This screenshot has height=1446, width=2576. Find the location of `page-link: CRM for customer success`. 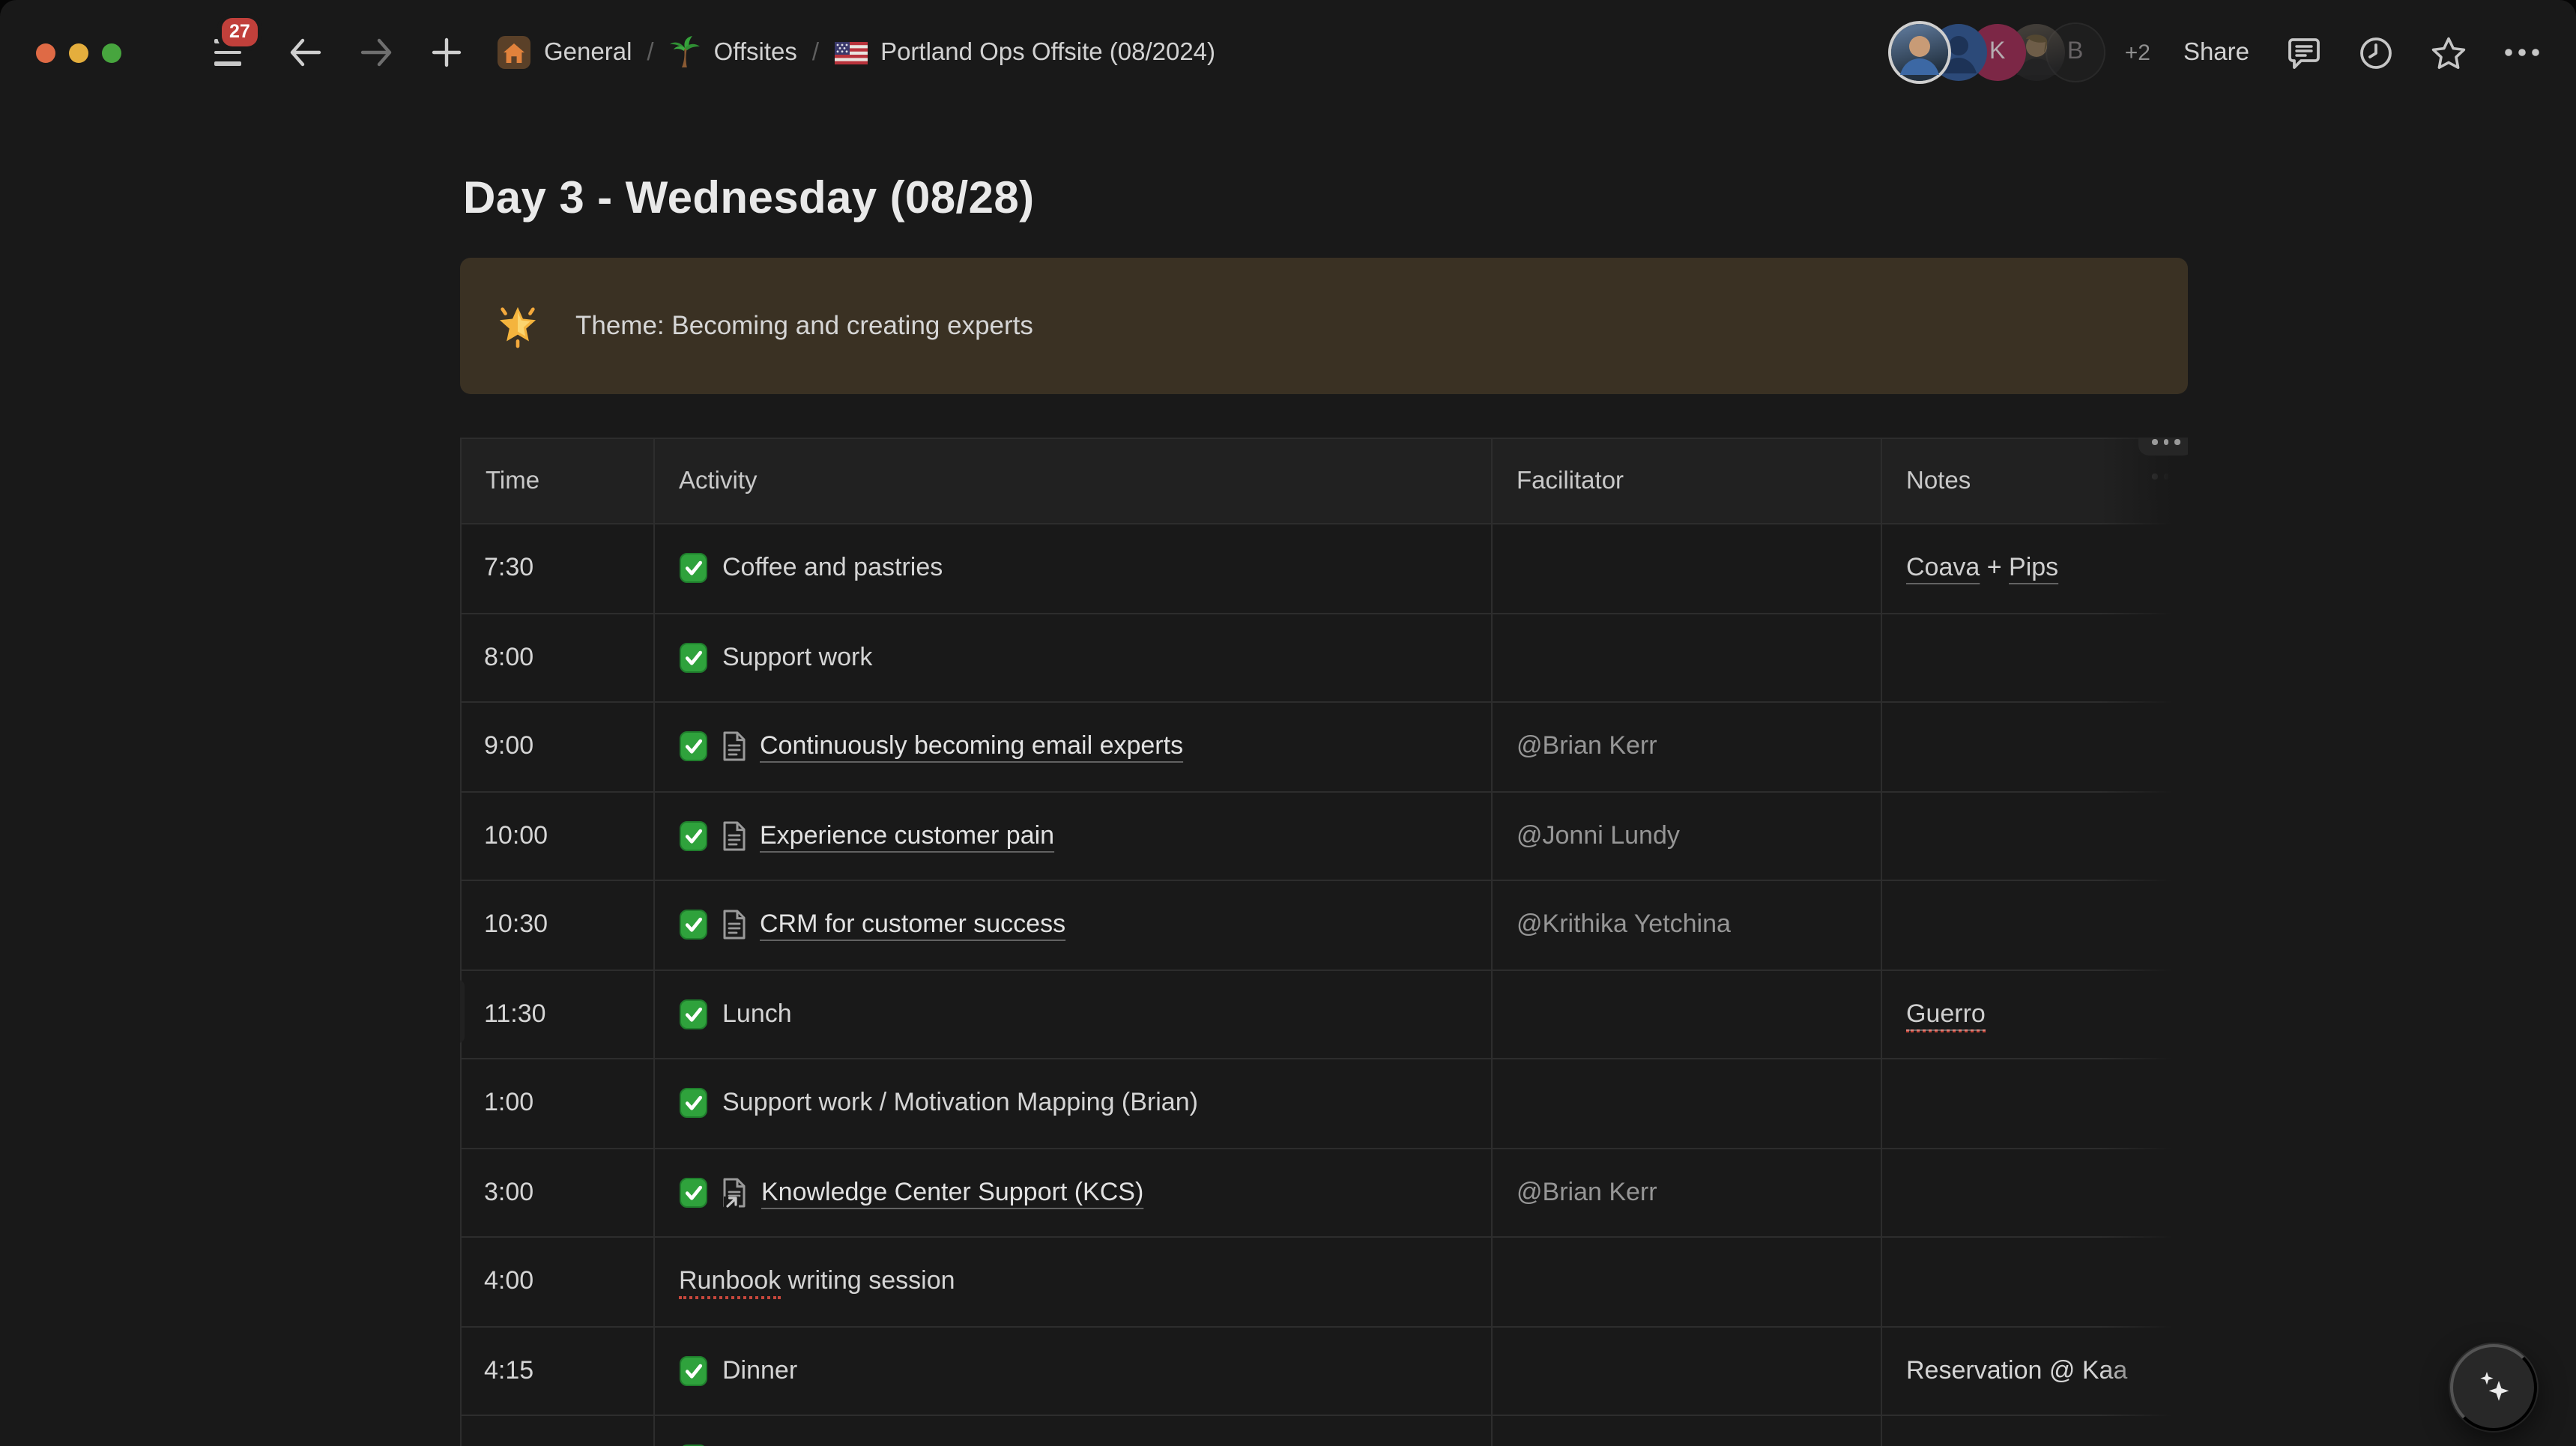

page-link: CRM for customer success is located at coordinates (913, 924).